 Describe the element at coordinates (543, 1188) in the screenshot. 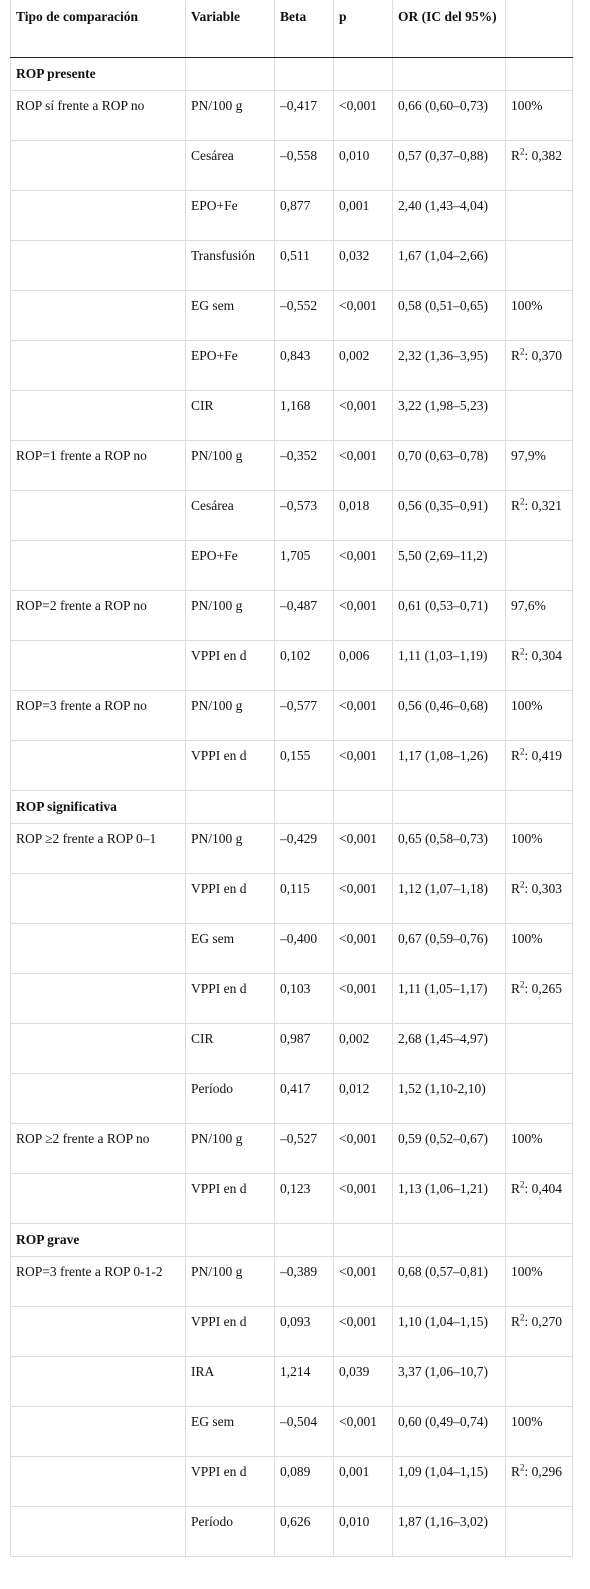

I see `r-value: : 0,404` at that location.